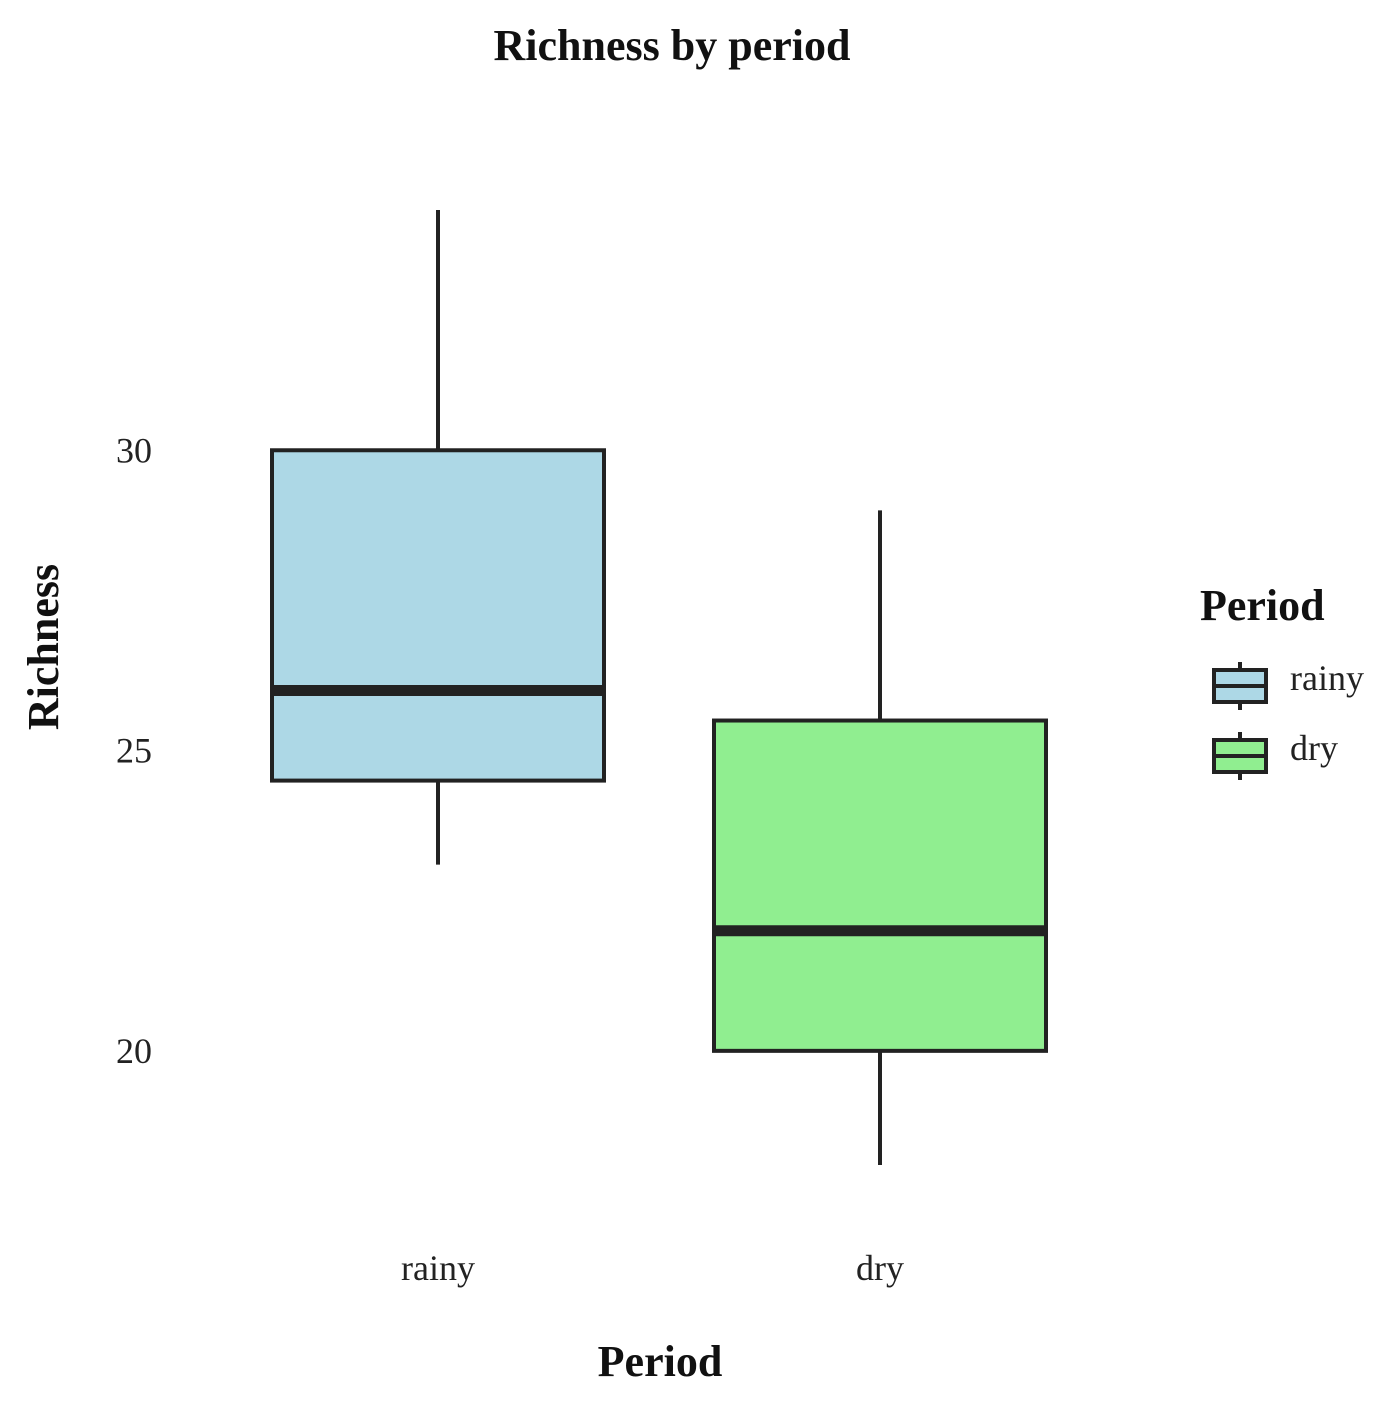  I want to click on legend-label-rainy: rainy, so click(1327, 678).